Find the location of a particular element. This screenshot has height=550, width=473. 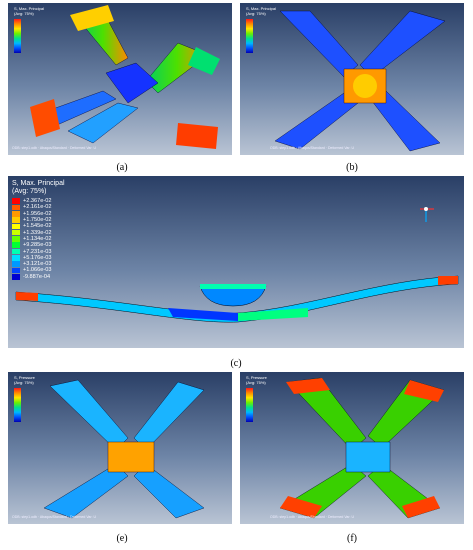

legend-c-value: +1.750e-02 is located at coordinates (37, 220).